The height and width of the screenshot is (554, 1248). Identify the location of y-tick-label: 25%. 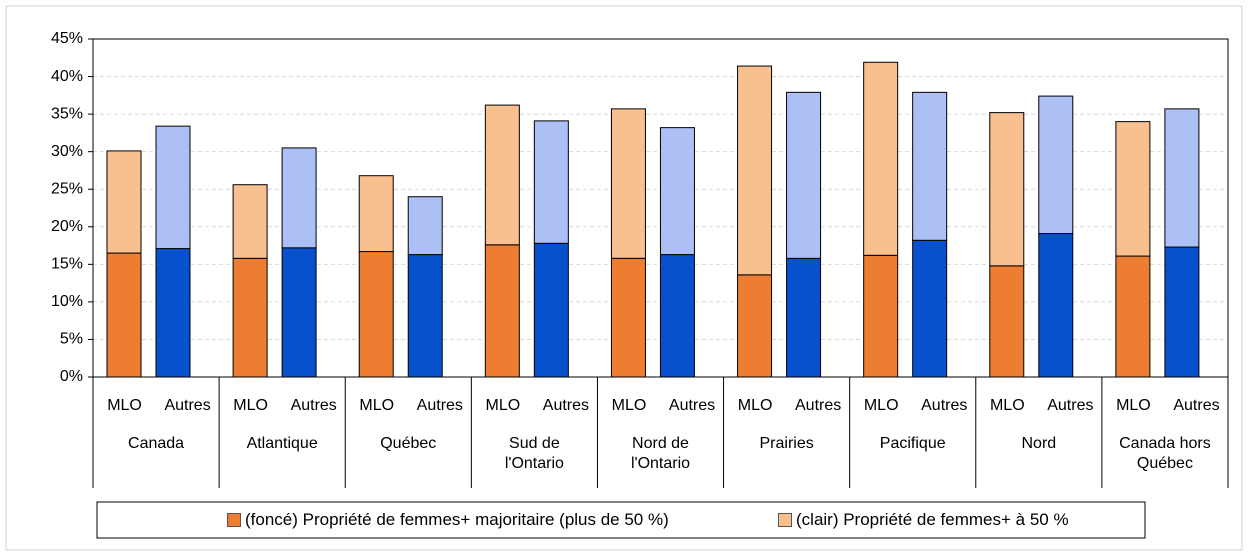
(67, 188).